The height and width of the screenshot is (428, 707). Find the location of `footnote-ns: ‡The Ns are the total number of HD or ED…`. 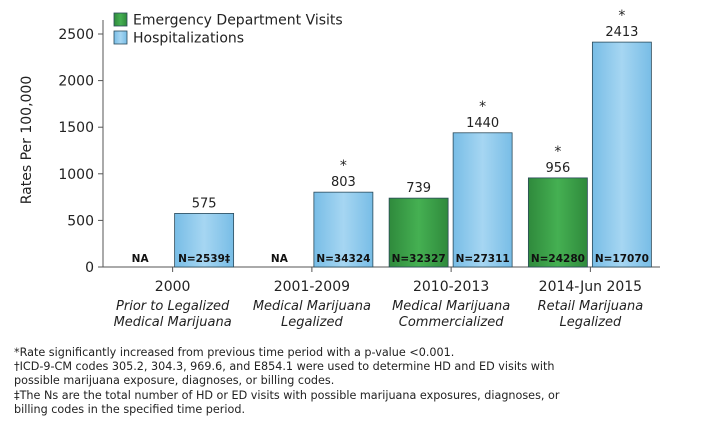

footnote-ns: ‡The Ns are the total number of HD or ED… is located at coordinates (287, 395).